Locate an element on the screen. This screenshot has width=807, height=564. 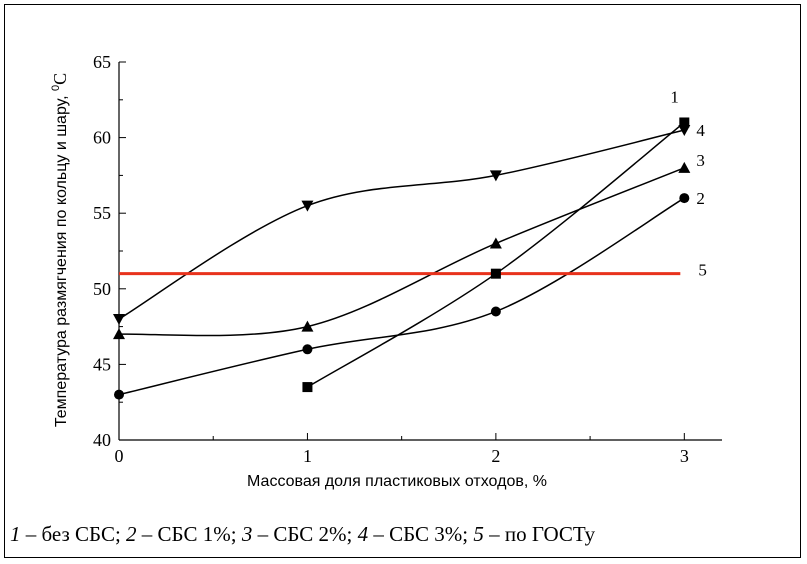
y-tick-label: 45 is located at coordinates (102, 364).